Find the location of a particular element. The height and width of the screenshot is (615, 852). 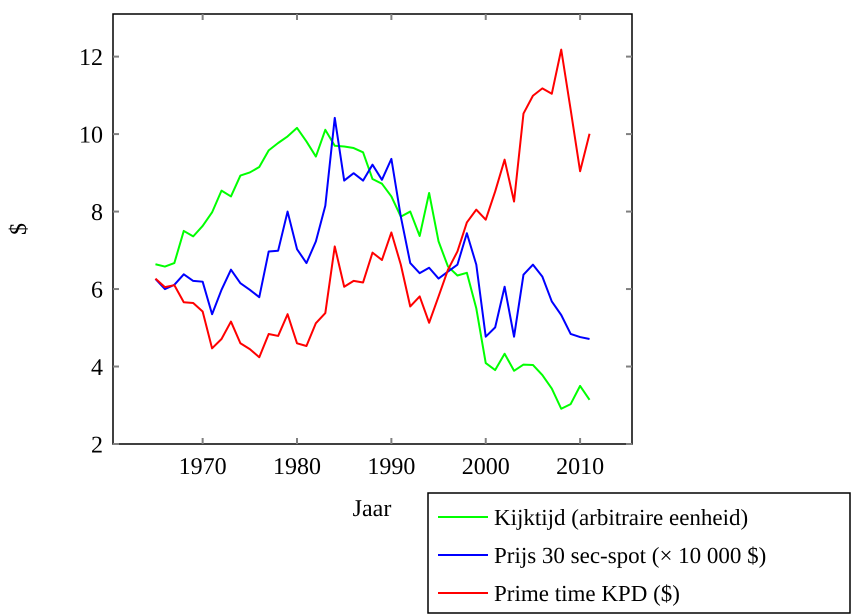

legend-label: Kijktijd (arbitraire eenheid) is located at coordinates (621, 517).